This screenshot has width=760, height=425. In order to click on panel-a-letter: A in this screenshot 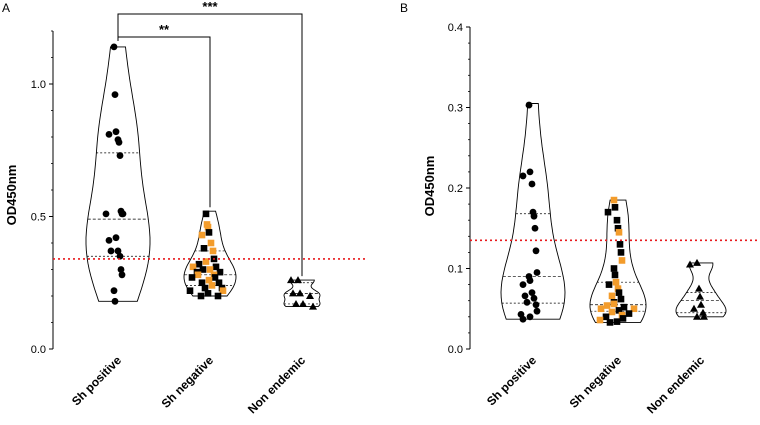, I will do `click(6, 8)`.